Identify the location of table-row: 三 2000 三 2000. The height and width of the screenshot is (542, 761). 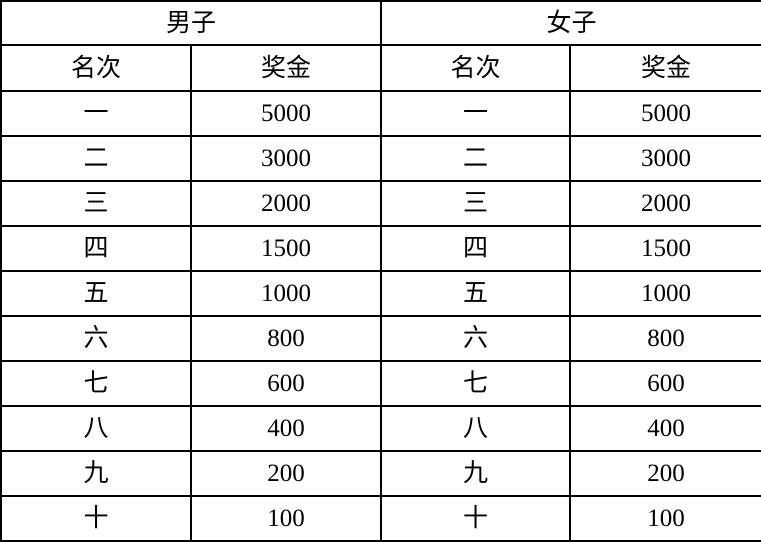
(380, 203).